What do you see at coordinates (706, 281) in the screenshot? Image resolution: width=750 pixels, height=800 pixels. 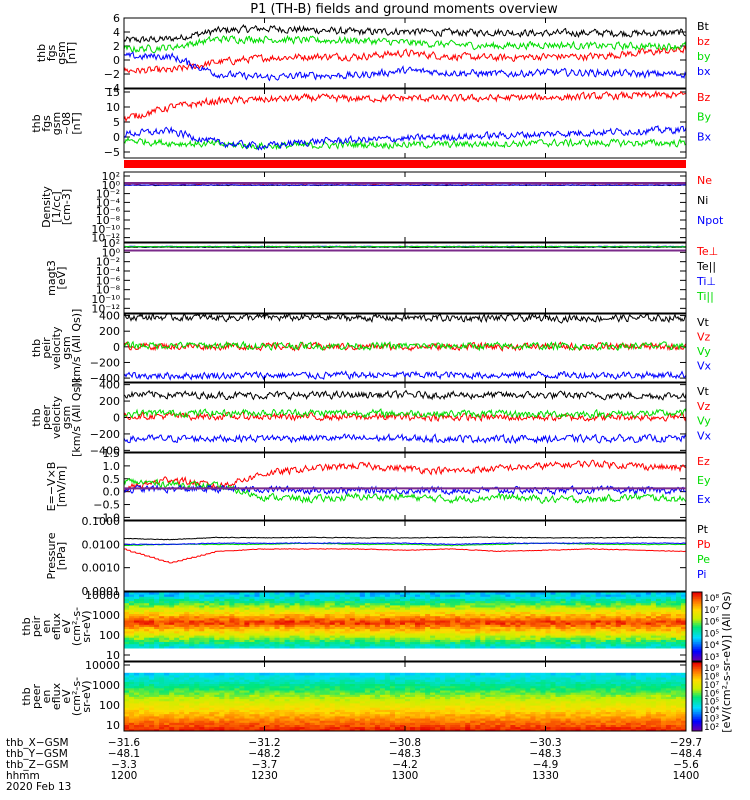 I see `legend-entry: Ti⊥` at bounding box center [706, 281].